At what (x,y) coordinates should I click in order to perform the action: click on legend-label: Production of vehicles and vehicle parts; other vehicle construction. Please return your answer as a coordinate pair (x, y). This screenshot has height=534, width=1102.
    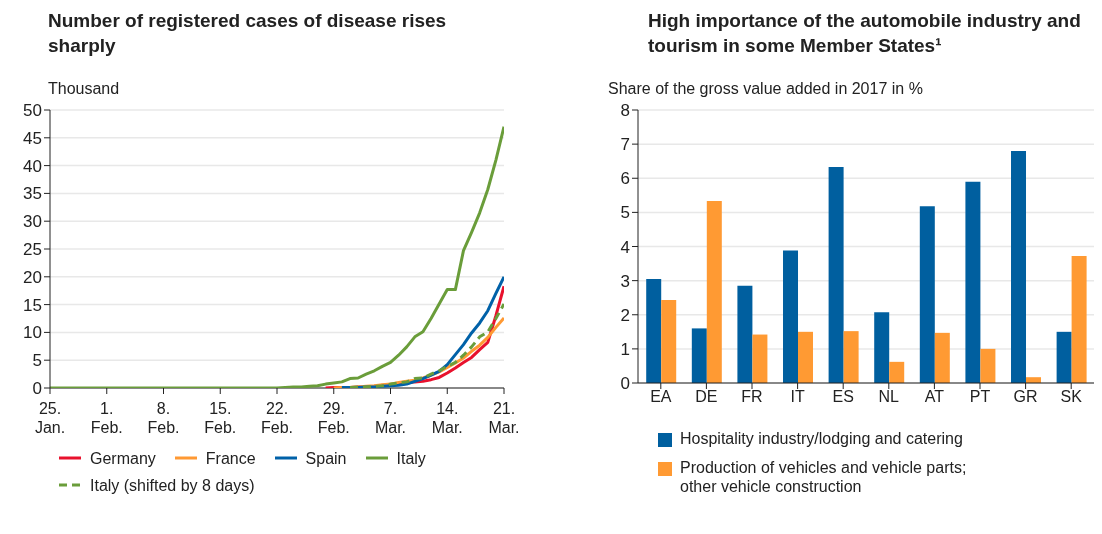
    Looking at the image, I should click on (824, 477).